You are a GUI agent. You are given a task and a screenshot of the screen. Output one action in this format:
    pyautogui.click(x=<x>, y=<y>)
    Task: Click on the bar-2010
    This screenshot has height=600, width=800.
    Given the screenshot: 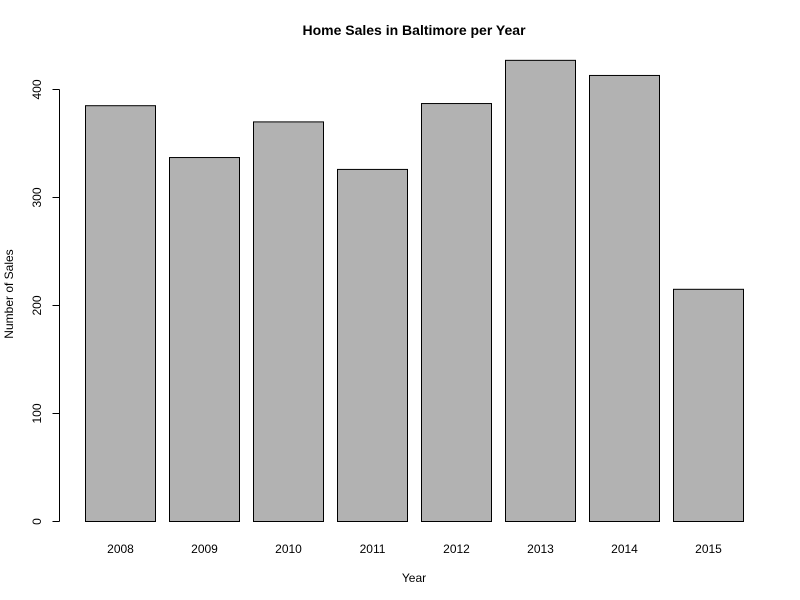 What is the action you would take?
    pyautogui.click(x=288, y=322)
    